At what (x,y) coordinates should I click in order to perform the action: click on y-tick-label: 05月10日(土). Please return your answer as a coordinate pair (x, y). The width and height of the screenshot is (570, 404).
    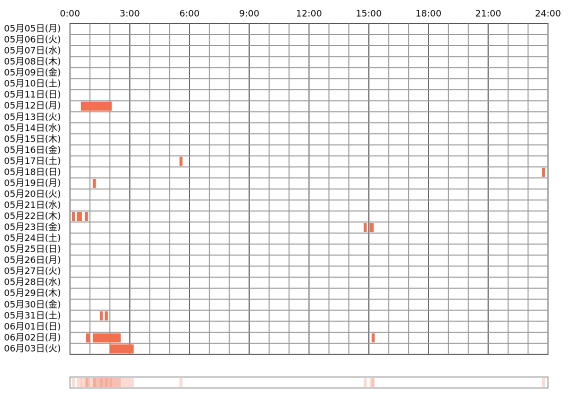
    Looking at the image, I should click on (32, 84).